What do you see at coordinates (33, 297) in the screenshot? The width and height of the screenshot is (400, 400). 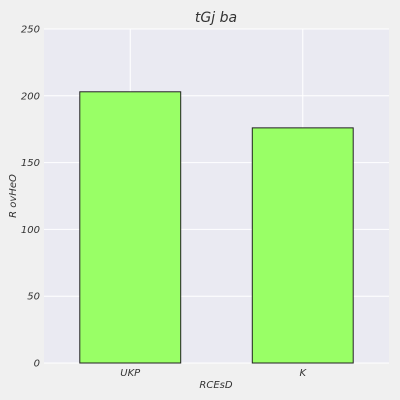 I see `y-tick-label: 50` at bounding box center [33, 297].